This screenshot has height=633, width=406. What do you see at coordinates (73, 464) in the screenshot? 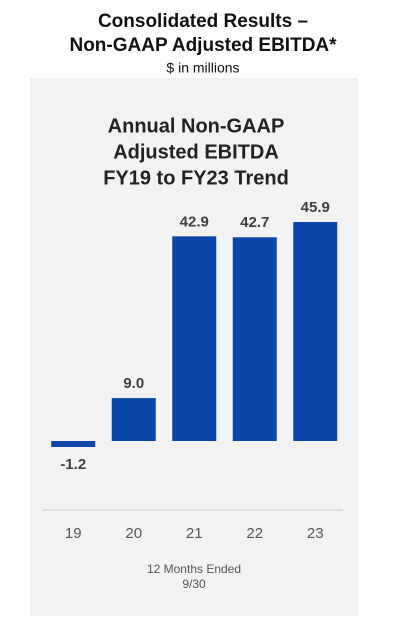
I see `value-label: -1.2` at bounding box center [73, 464].